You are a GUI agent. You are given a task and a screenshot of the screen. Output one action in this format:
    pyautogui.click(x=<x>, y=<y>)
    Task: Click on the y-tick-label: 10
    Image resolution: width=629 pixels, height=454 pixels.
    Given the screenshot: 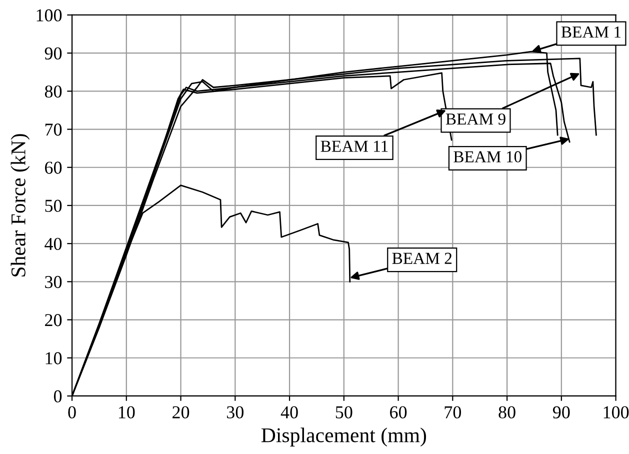 What is the action you would take?
    pyautogui.click(x=54, y=358)
    